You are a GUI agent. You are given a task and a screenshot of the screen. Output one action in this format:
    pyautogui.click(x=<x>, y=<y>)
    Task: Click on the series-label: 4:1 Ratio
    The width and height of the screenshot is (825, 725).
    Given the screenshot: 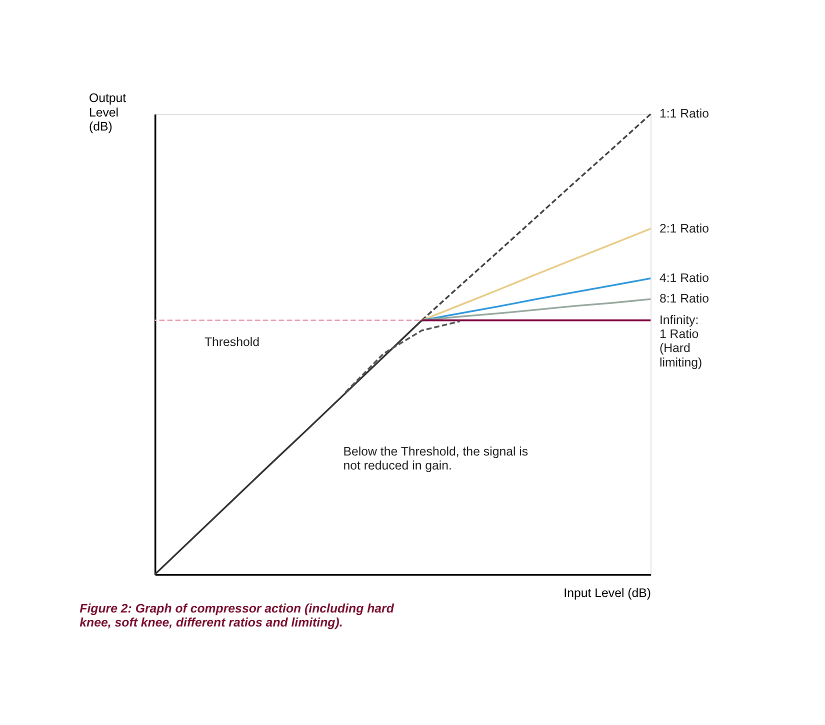 What is the action you would take?
    pyautogui.click(x=684, y=277)
    